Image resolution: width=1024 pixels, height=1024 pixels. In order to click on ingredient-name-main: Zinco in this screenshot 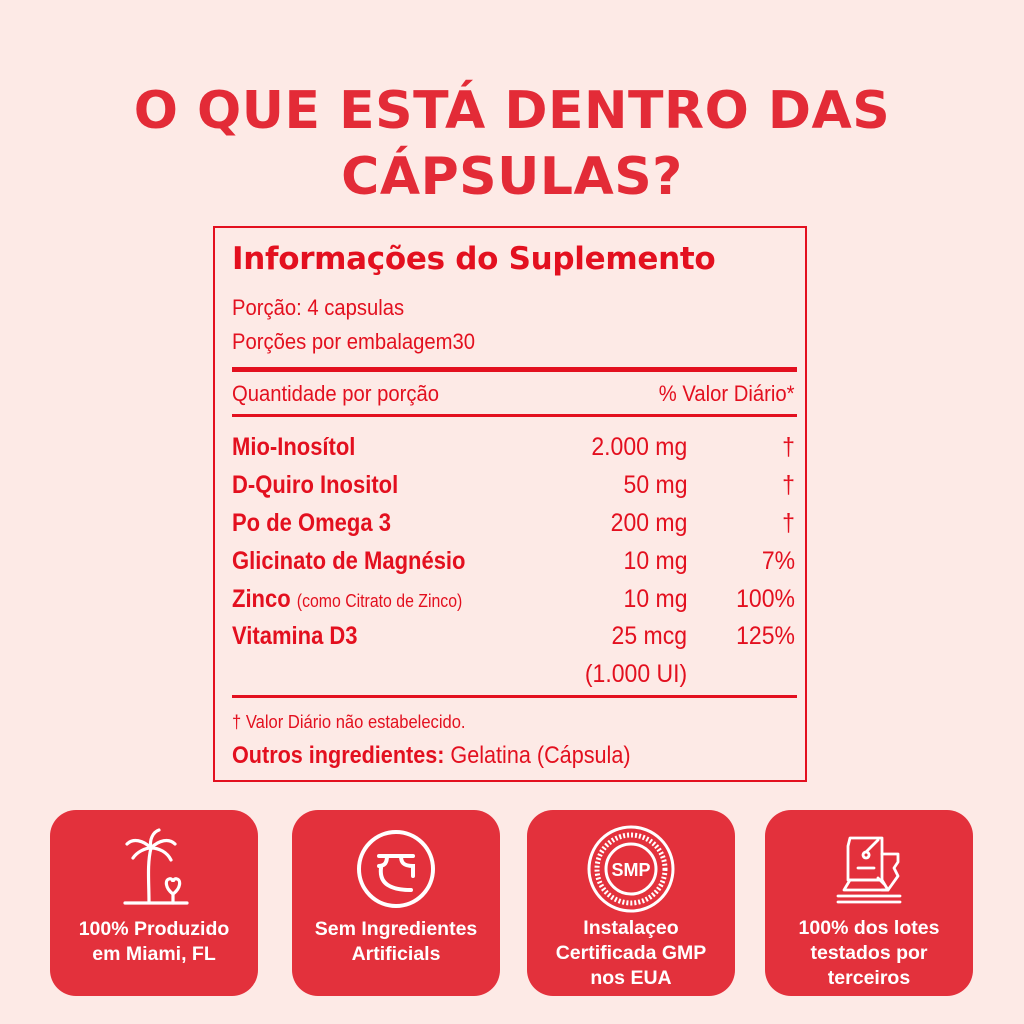, I will do `click(261, 599)`.